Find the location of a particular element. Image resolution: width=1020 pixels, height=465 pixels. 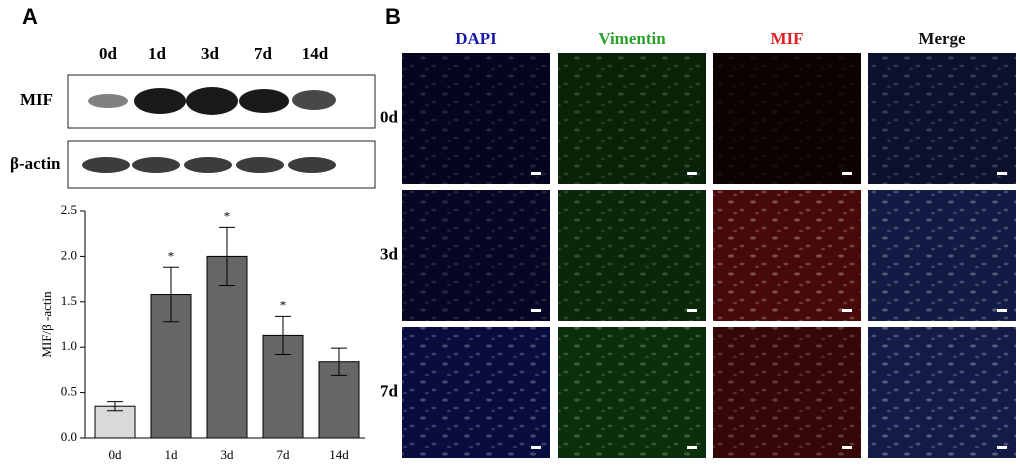

lane-label: 7d is located at coordinates (263, 53).